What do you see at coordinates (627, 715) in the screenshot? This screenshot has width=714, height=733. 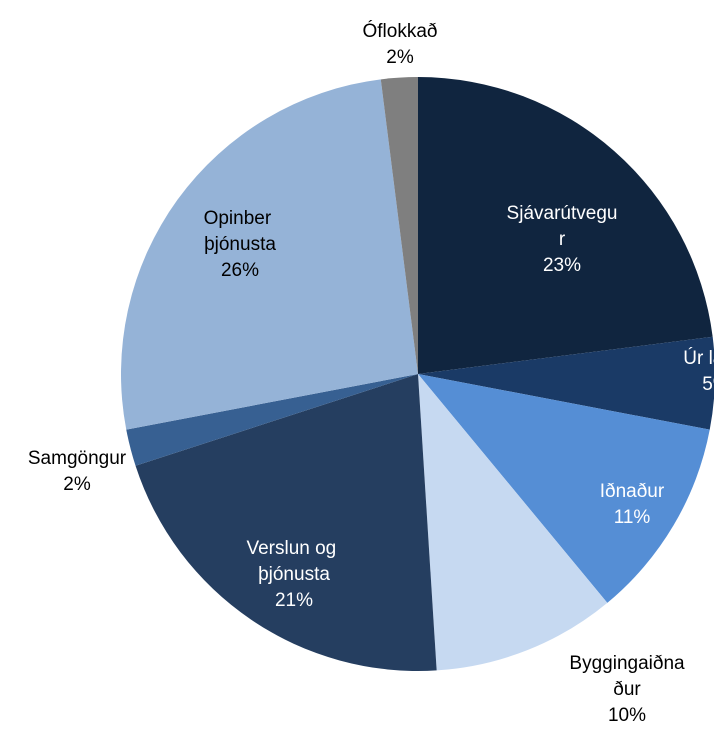 I see `slice-percent: 10%` at bounding box center [627, 715].